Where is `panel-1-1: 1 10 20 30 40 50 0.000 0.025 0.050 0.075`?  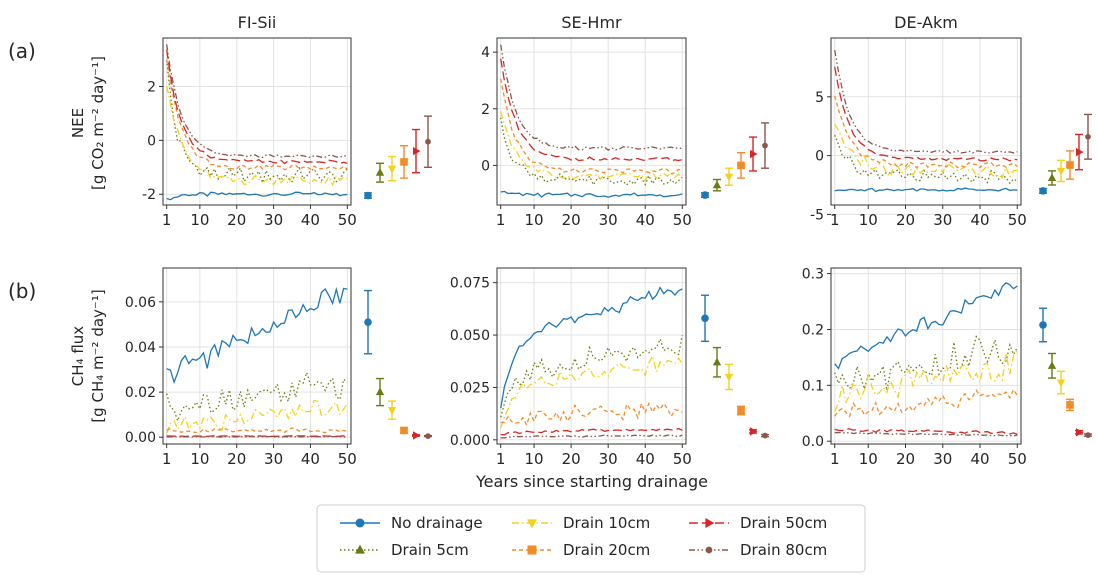
panel-1-1: 1 10 20 30 40 50 0.000 0.025 0.050 0.075 is located at coordinates (609, 367).